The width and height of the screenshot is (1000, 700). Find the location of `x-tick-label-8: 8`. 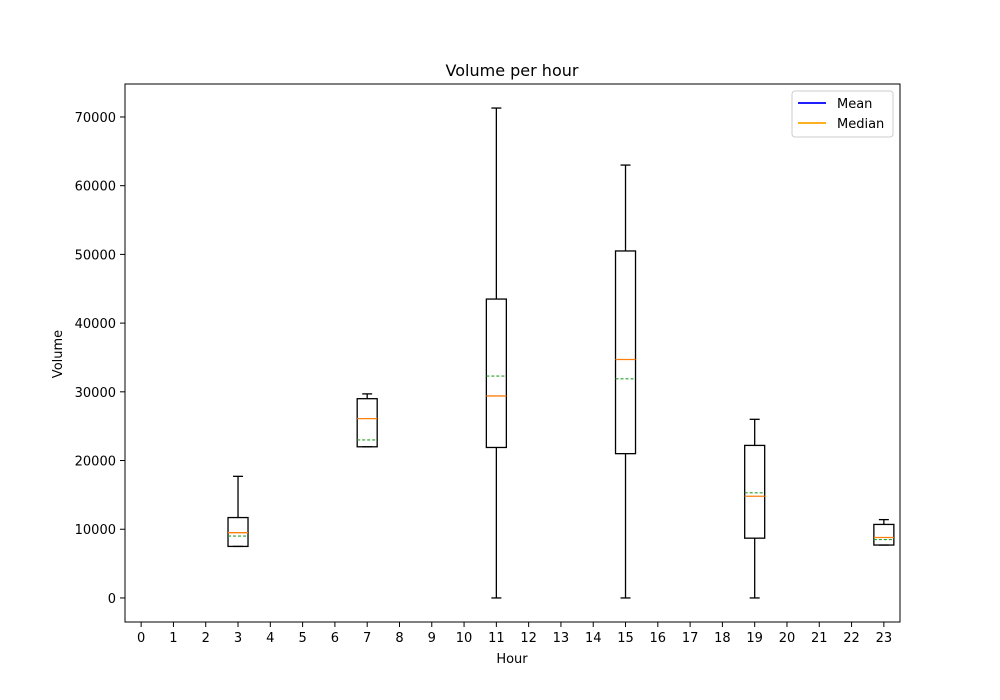

x-tick-label-8: 8 is located at coordinates (399, 638).